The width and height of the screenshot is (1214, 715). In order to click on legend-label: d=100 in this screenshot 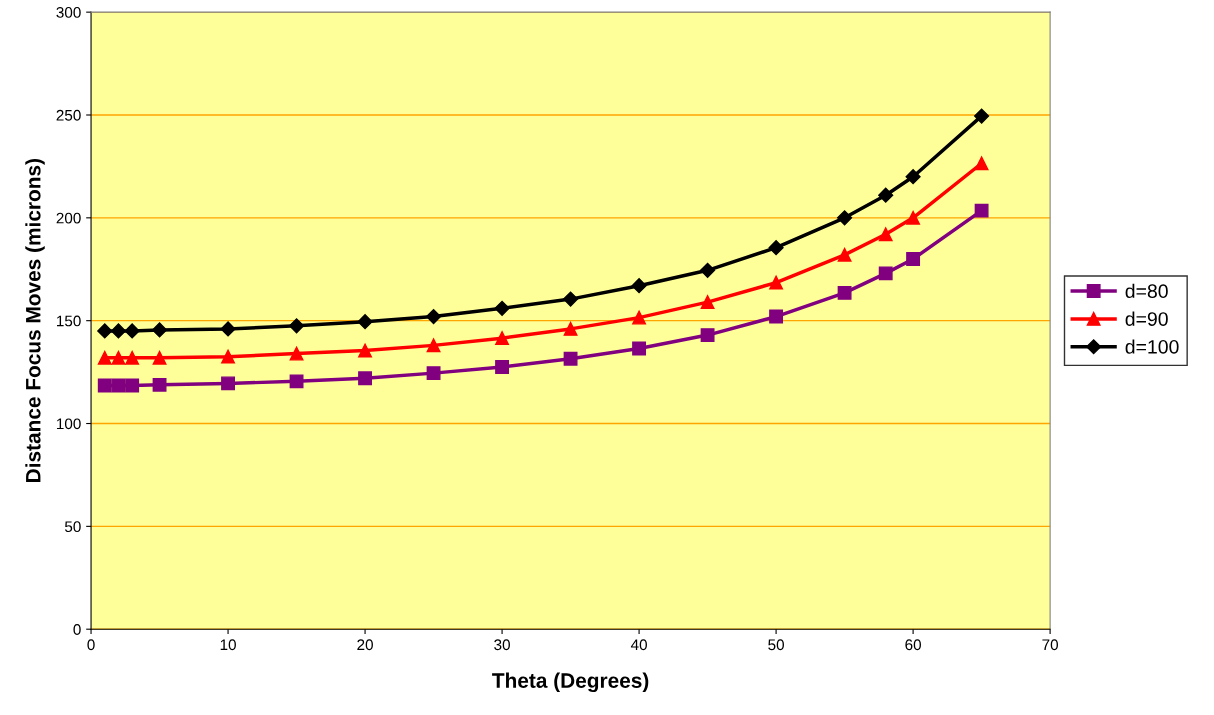, I will do `click(1152, 346)`.